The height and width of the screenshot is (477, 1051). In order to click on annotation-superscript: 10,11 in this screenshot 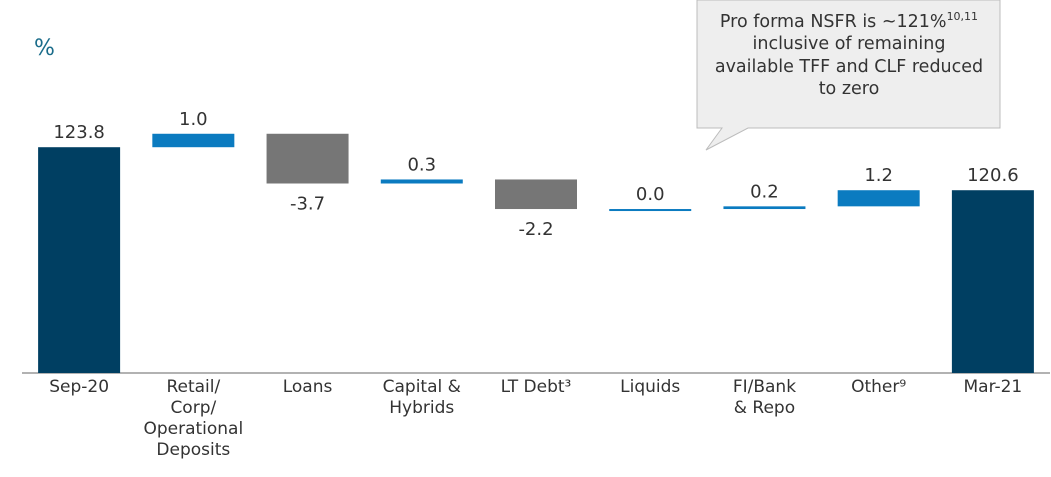, I will do `click(962, 16)`.